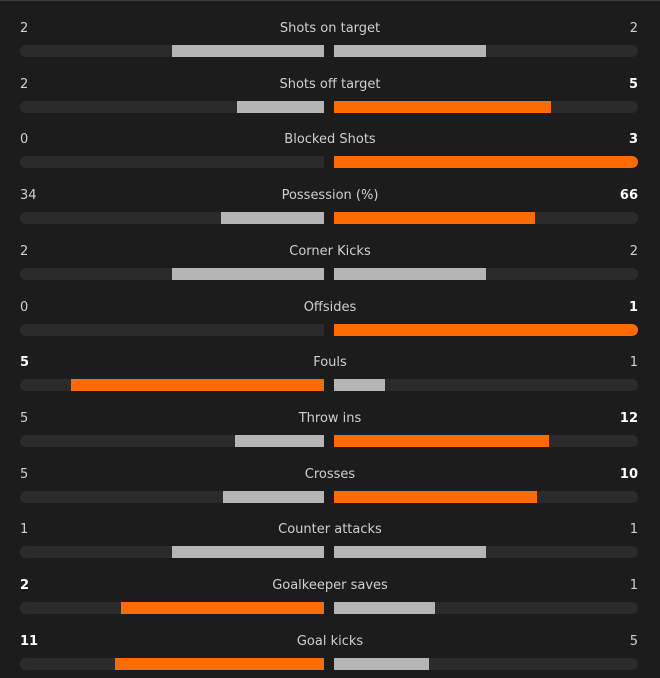 This screenshot has height=678, width=660. I want to click on stat-label: Goal kicks, so click(330, 641).